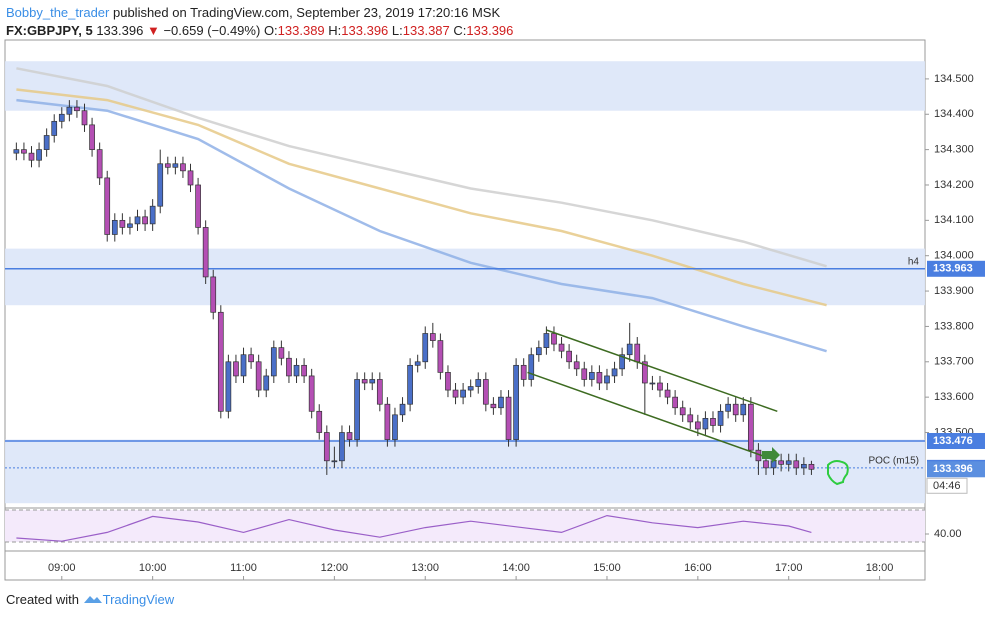 The height and width of the screenshot is (618, 988). I want to click on y-tick-label: 134.500, so click(954, 79).